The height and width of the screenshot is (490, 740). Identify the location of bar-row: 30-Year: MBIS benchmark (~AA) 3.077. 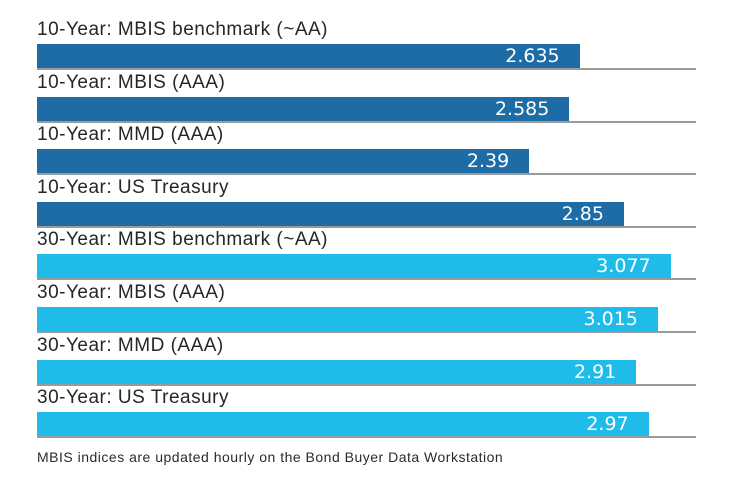
(366, 255).